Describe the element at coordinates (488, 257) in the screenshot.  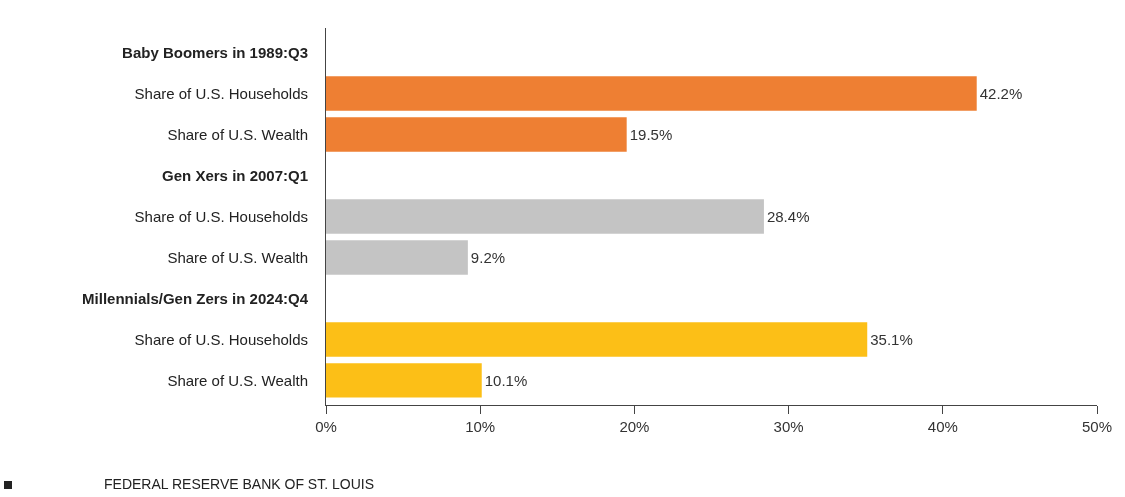
I see `data-label: 9.2%` at that location.